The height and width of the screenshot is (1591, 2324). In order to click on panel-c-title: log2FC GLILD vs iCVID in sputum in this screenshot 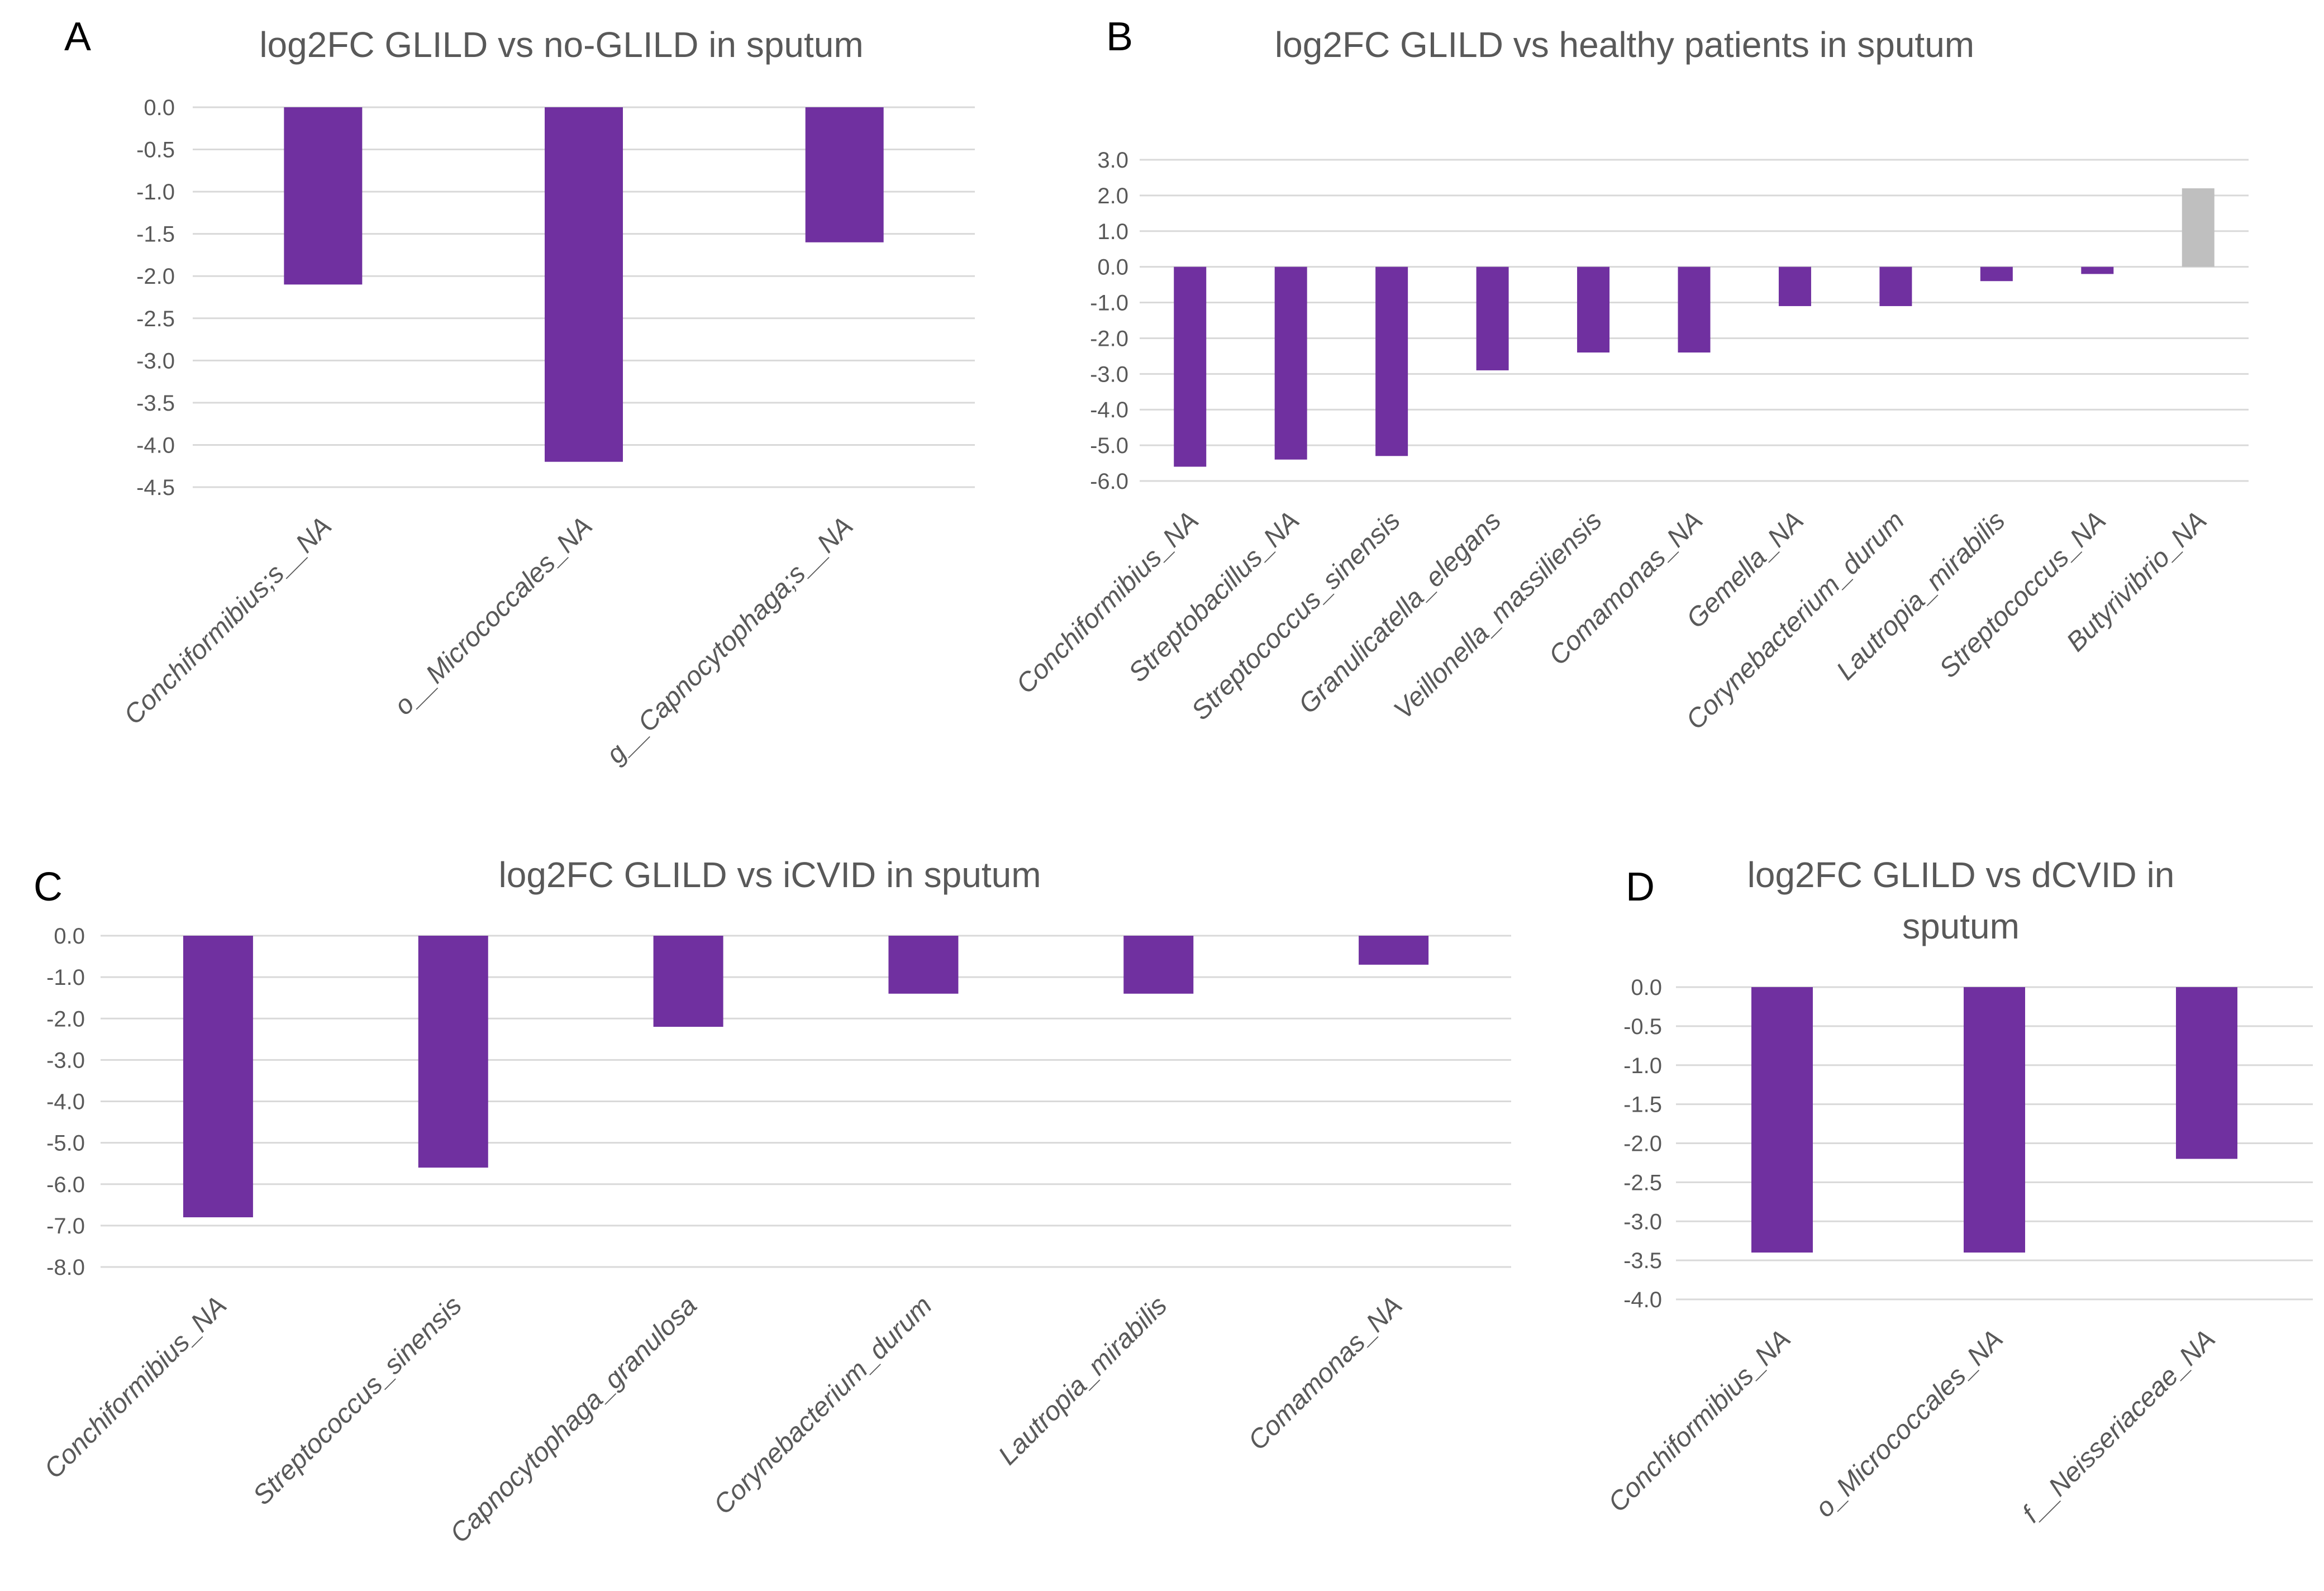, I will do `click(770, 875)`.